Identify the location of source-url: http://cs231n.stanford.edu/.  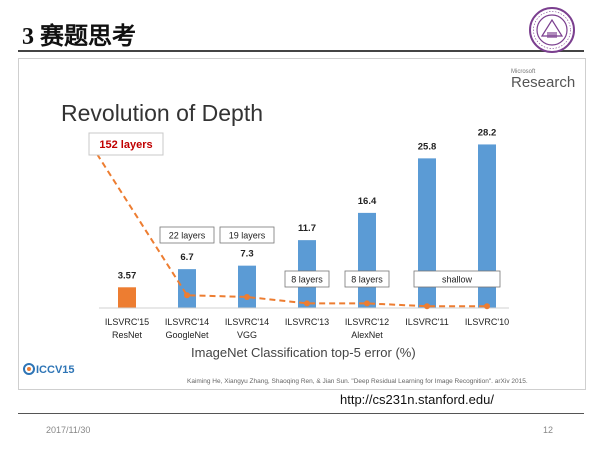
(417, 399).